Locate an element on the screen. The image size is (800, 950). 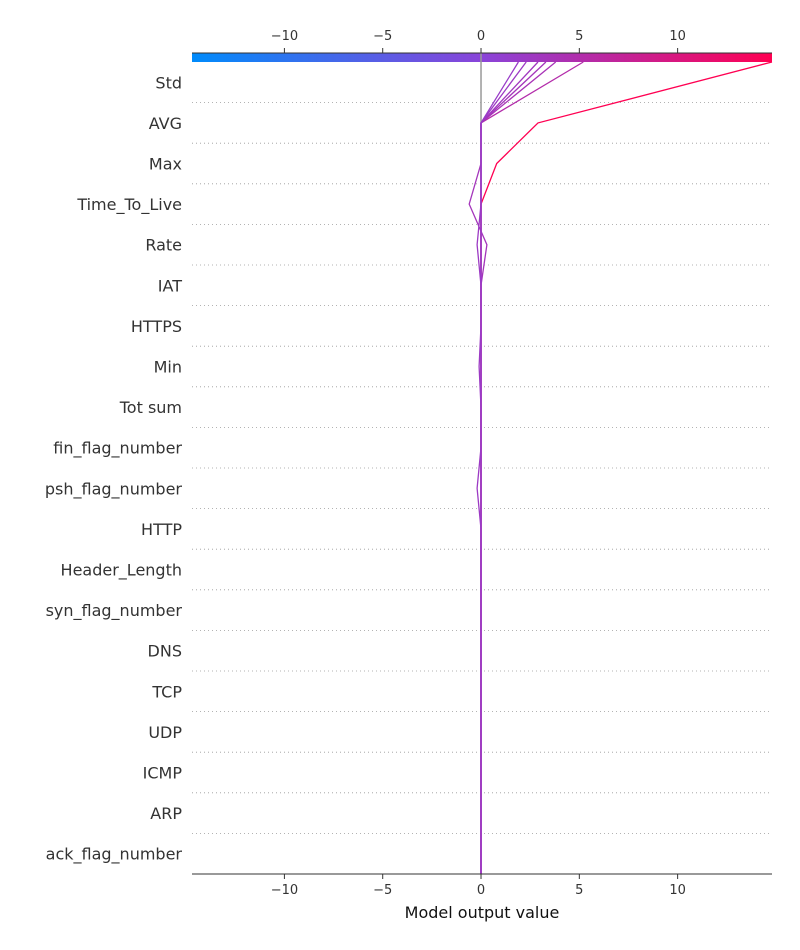
feature-label: syn_flag_number is located at coordinates (114, 611).